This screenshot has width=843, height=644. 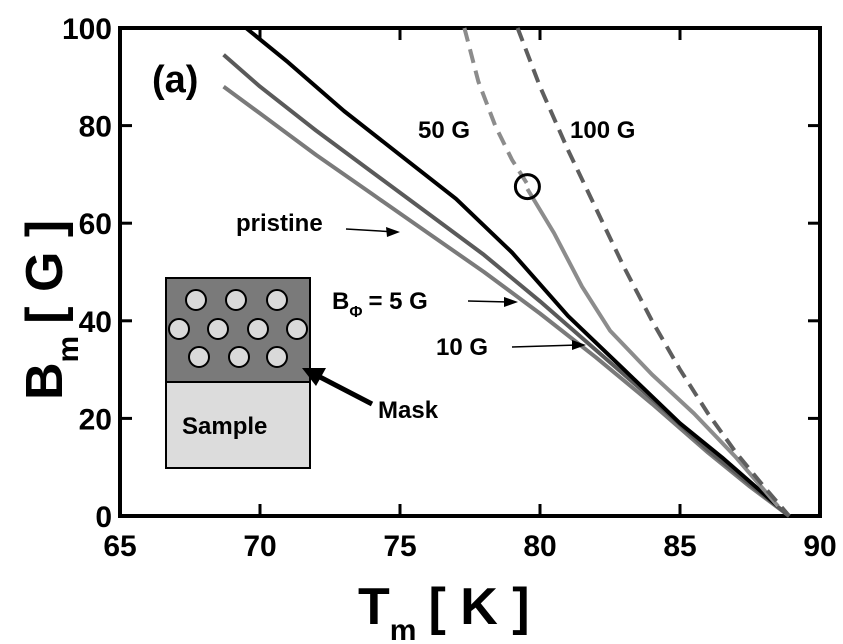 What do you see at coordinates (45, 381) in the screenshot?
I see `y-axis-title-main: B` at bounding box center [45, 381].